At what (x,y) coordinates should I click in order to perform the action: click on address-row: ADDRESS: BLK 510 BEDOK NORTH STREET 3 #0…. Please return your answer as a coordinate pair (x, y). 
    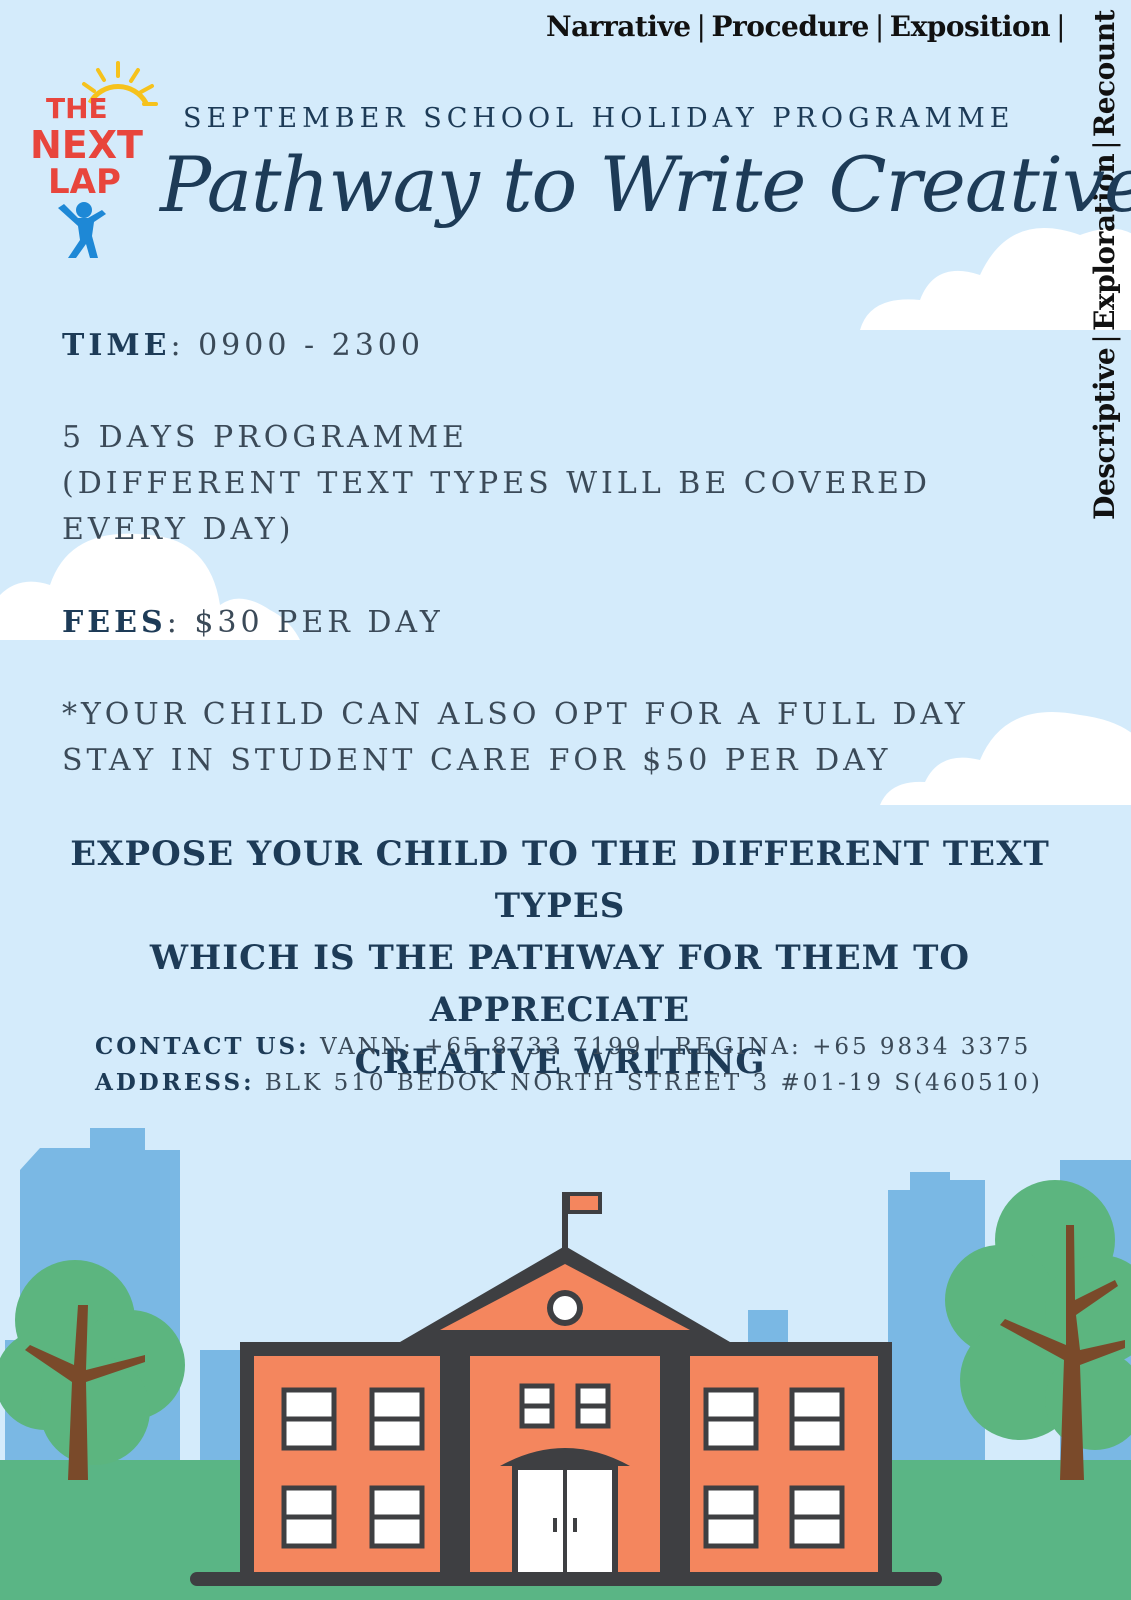
    Looking at the image, I should click on (569, 1082).